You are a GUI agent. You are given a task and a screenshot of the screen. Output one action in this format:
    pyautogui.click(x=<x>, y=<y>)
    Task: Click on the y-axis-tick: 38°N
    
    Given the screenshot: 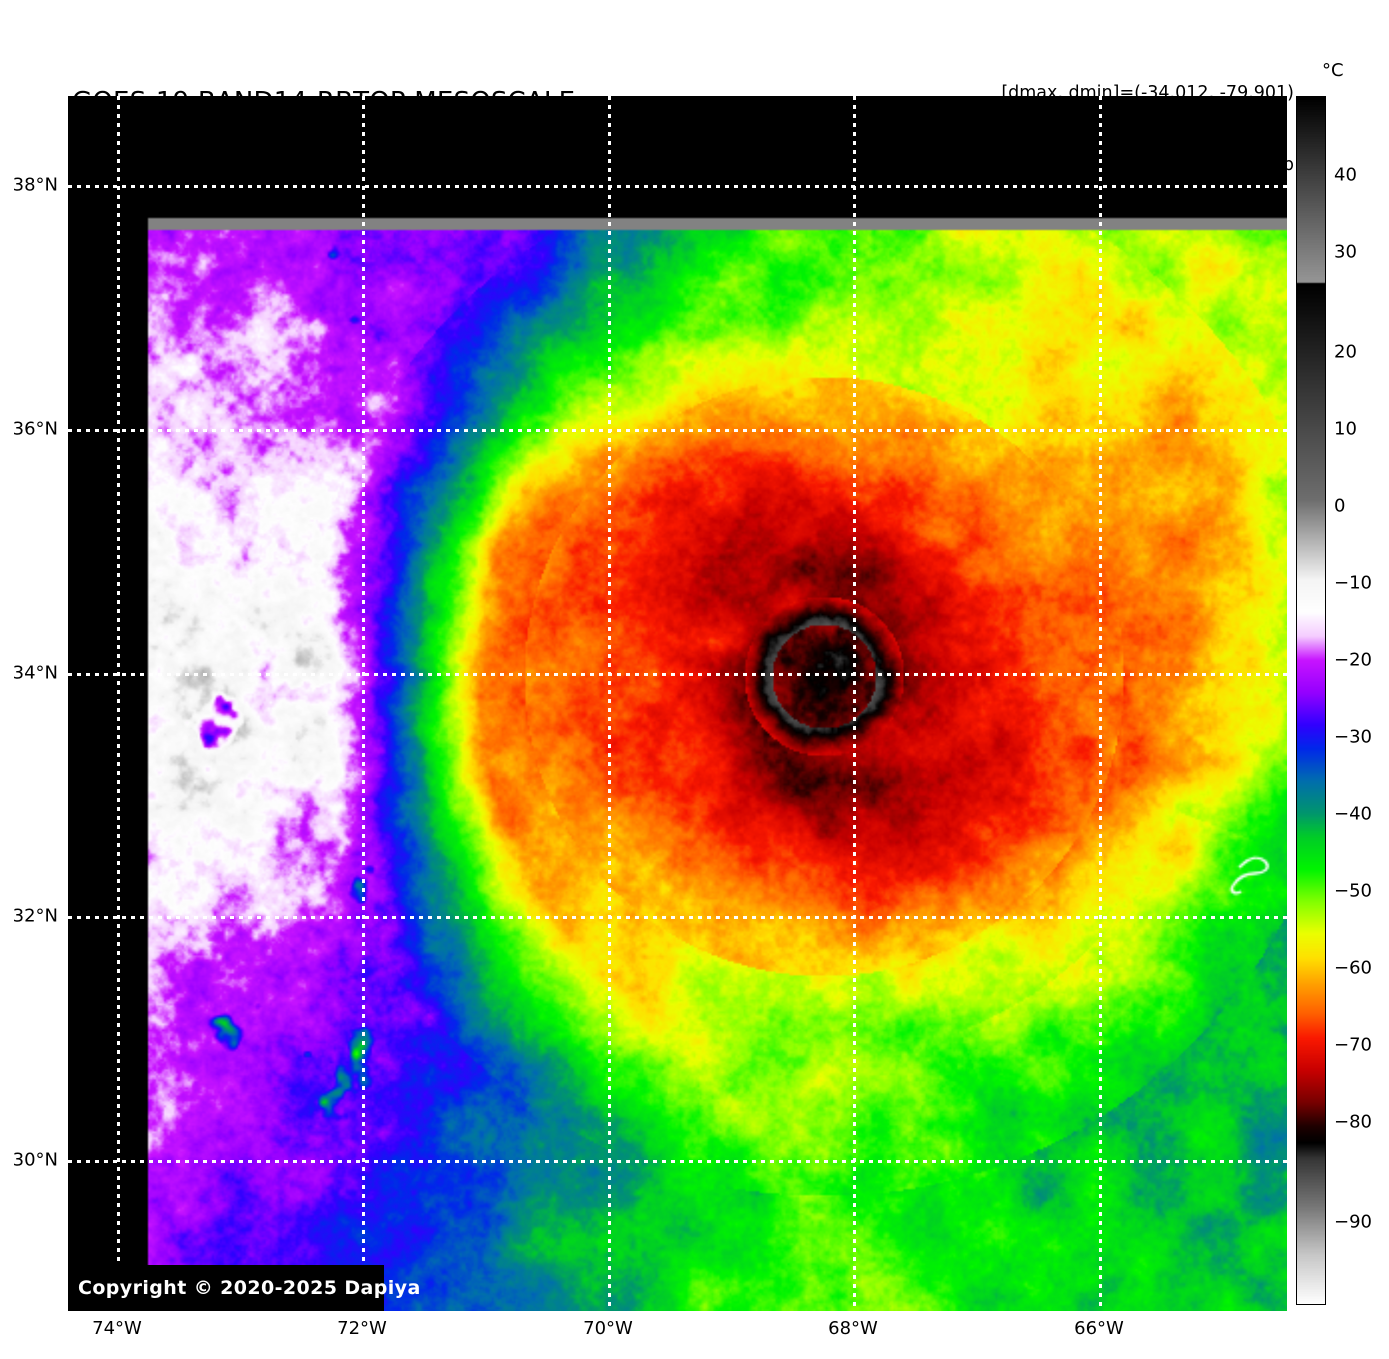 What is the action you would take?
    pyautogui.click(x=58, y=185)
    